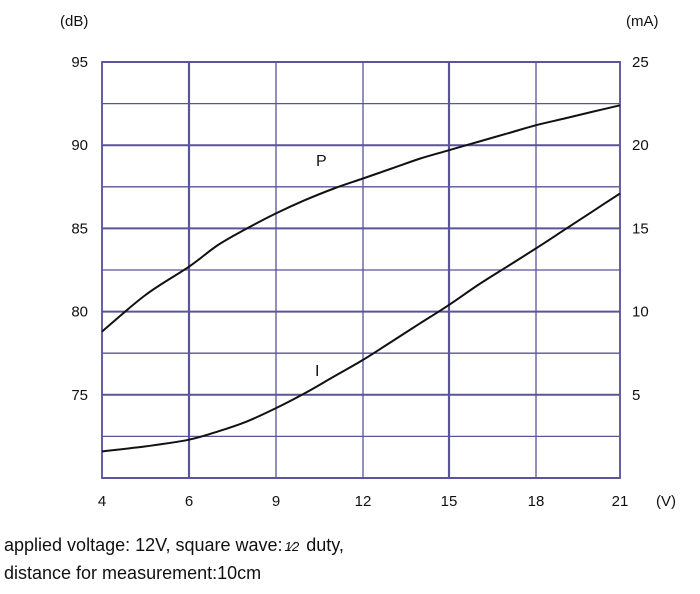 The width and height of the screenshot is (700, 594). I want to click on left-axis-ticks: 75 80 85 90 95, so click(79, 229).